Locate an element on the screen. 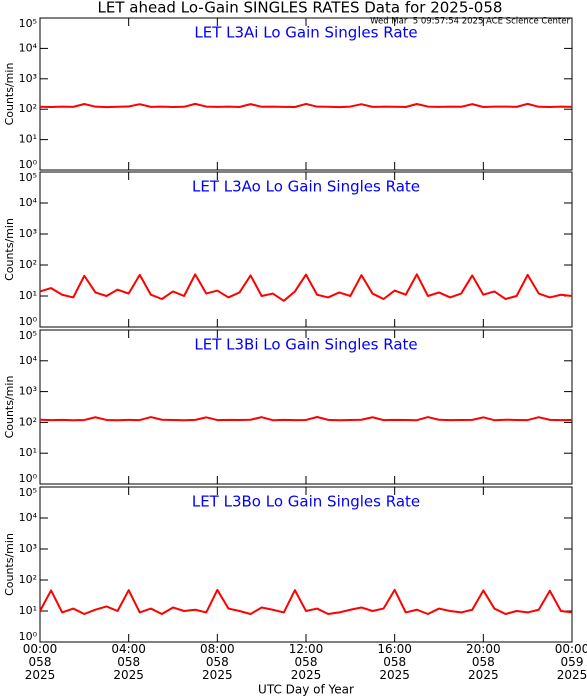  x-tick-label: 00:00 058 2025 is located at coordinates (40, 662).